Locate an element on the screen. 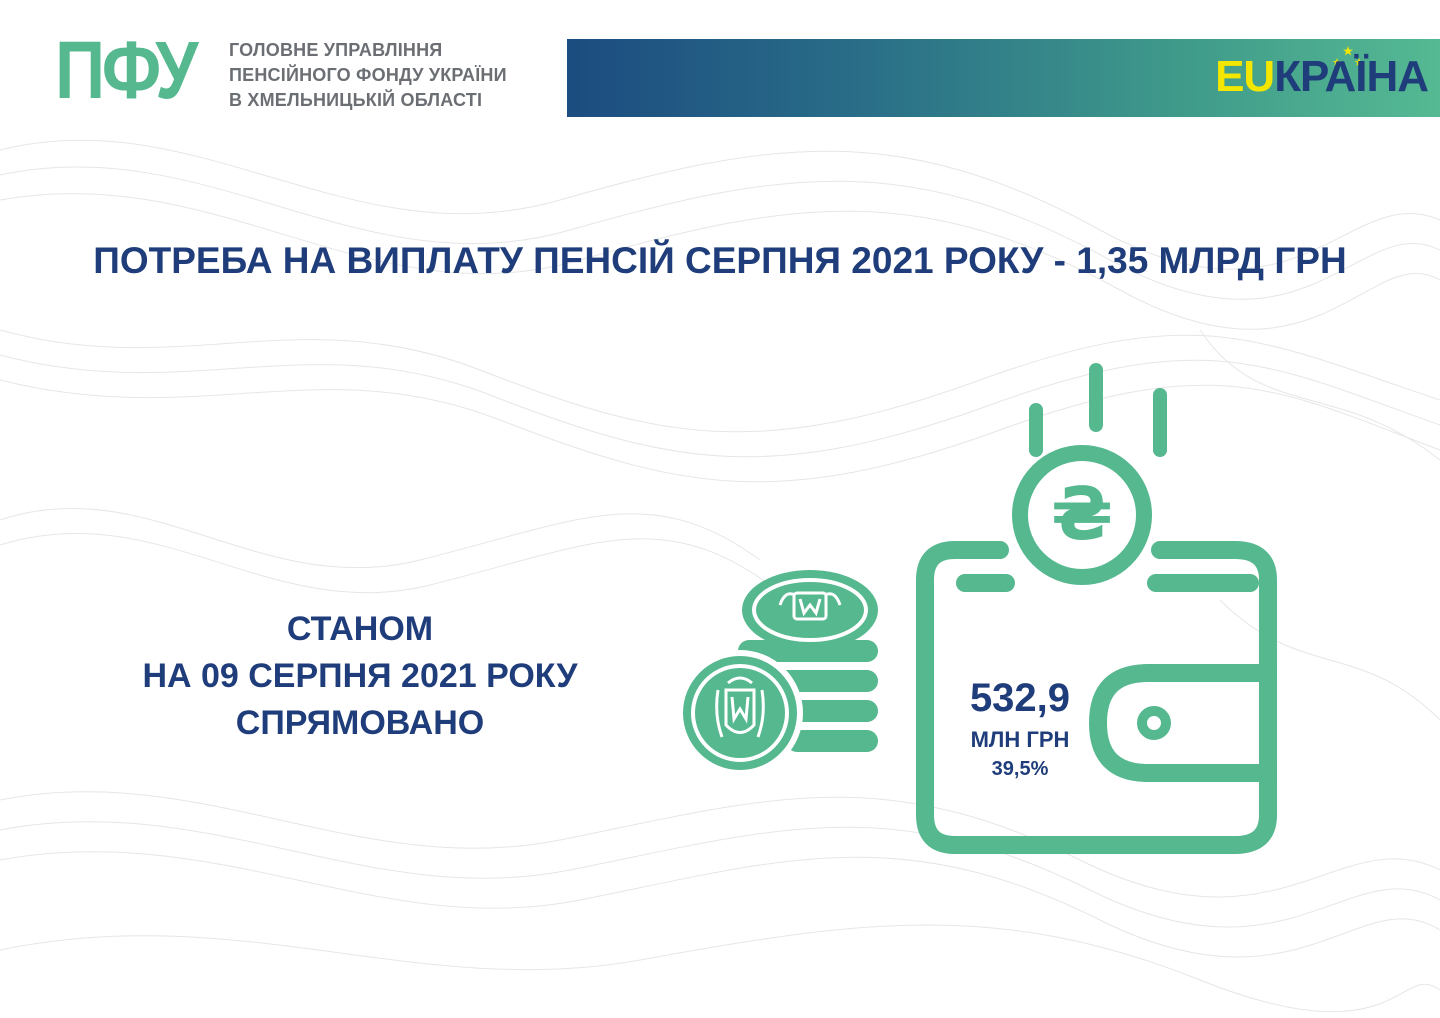  status-line-3: СПРЯМОВАНО is located at coordinates (360, 723).